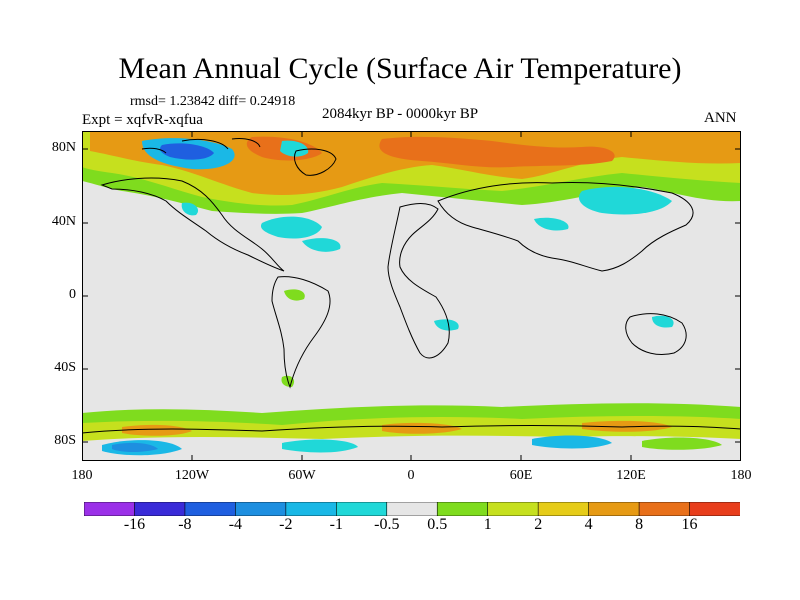 The height and width of the screenshot is (600, 800). Describe the element at coordinates (411, 475) in the screenshot. I see `lon-tick-label: 0` at that location.